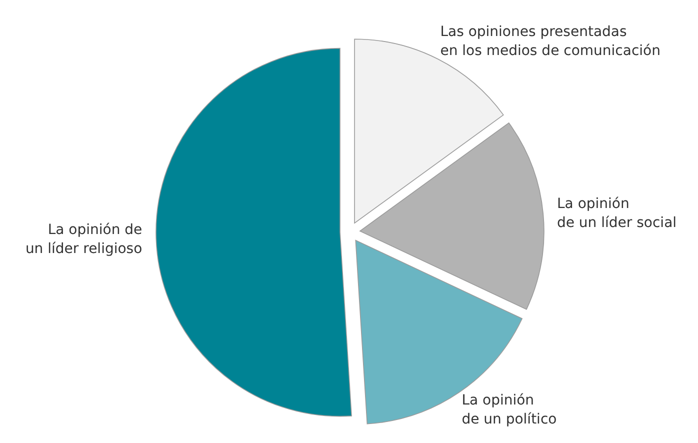 This screenshot has height=443, width=698. I want to click on slice-label: La opinión de un líder social, so click(616, 213).